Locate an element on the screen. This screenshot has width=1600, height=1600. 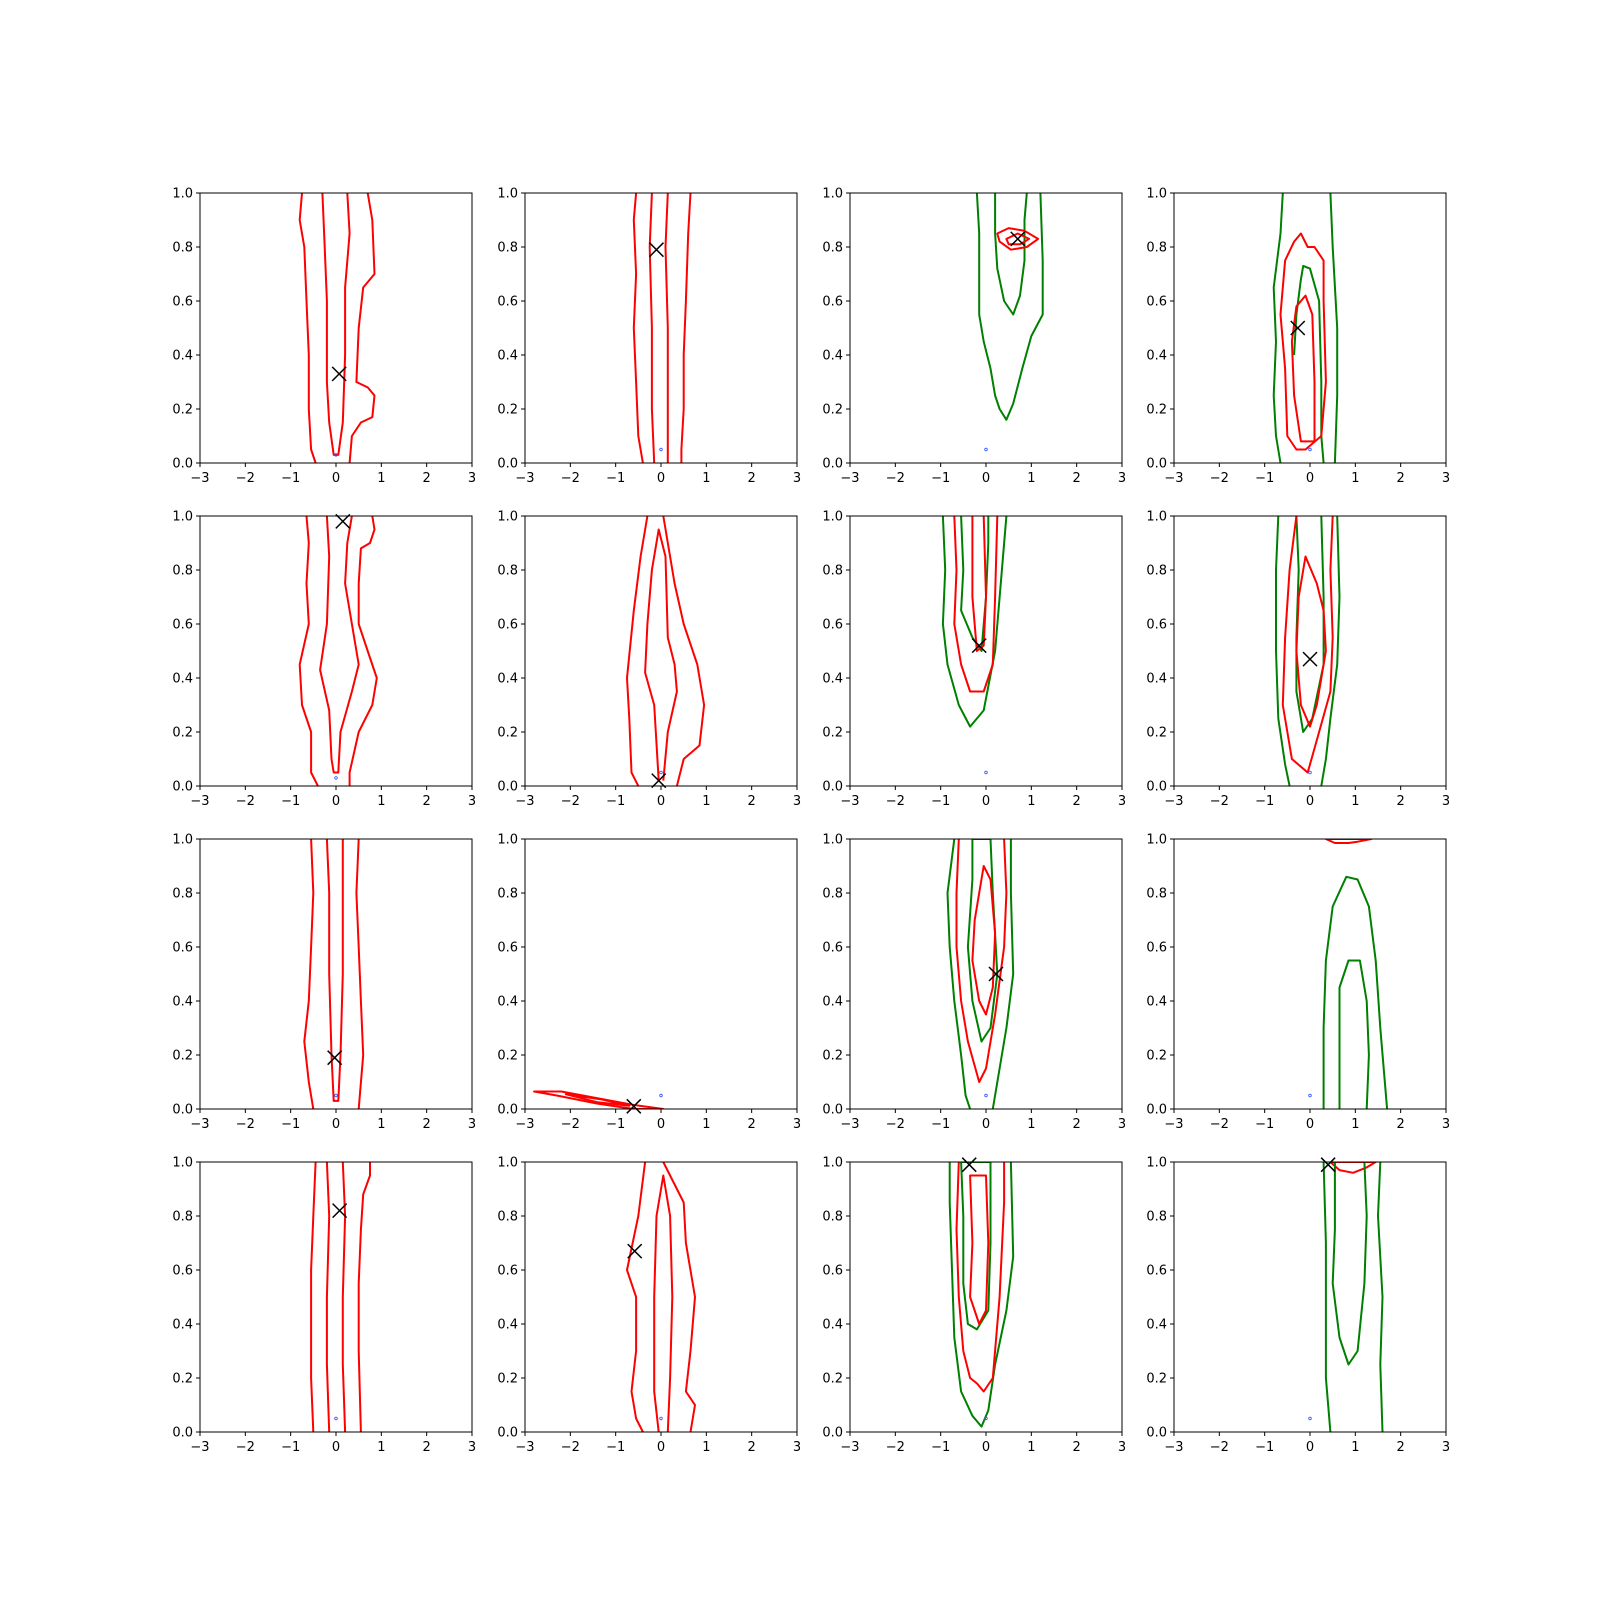
panel-r3-c1: −3 −2 −1 0 1 2 3 0.0 0.2 0.4 0.6 0.8 1.0 is located at coordinates (324, 983).